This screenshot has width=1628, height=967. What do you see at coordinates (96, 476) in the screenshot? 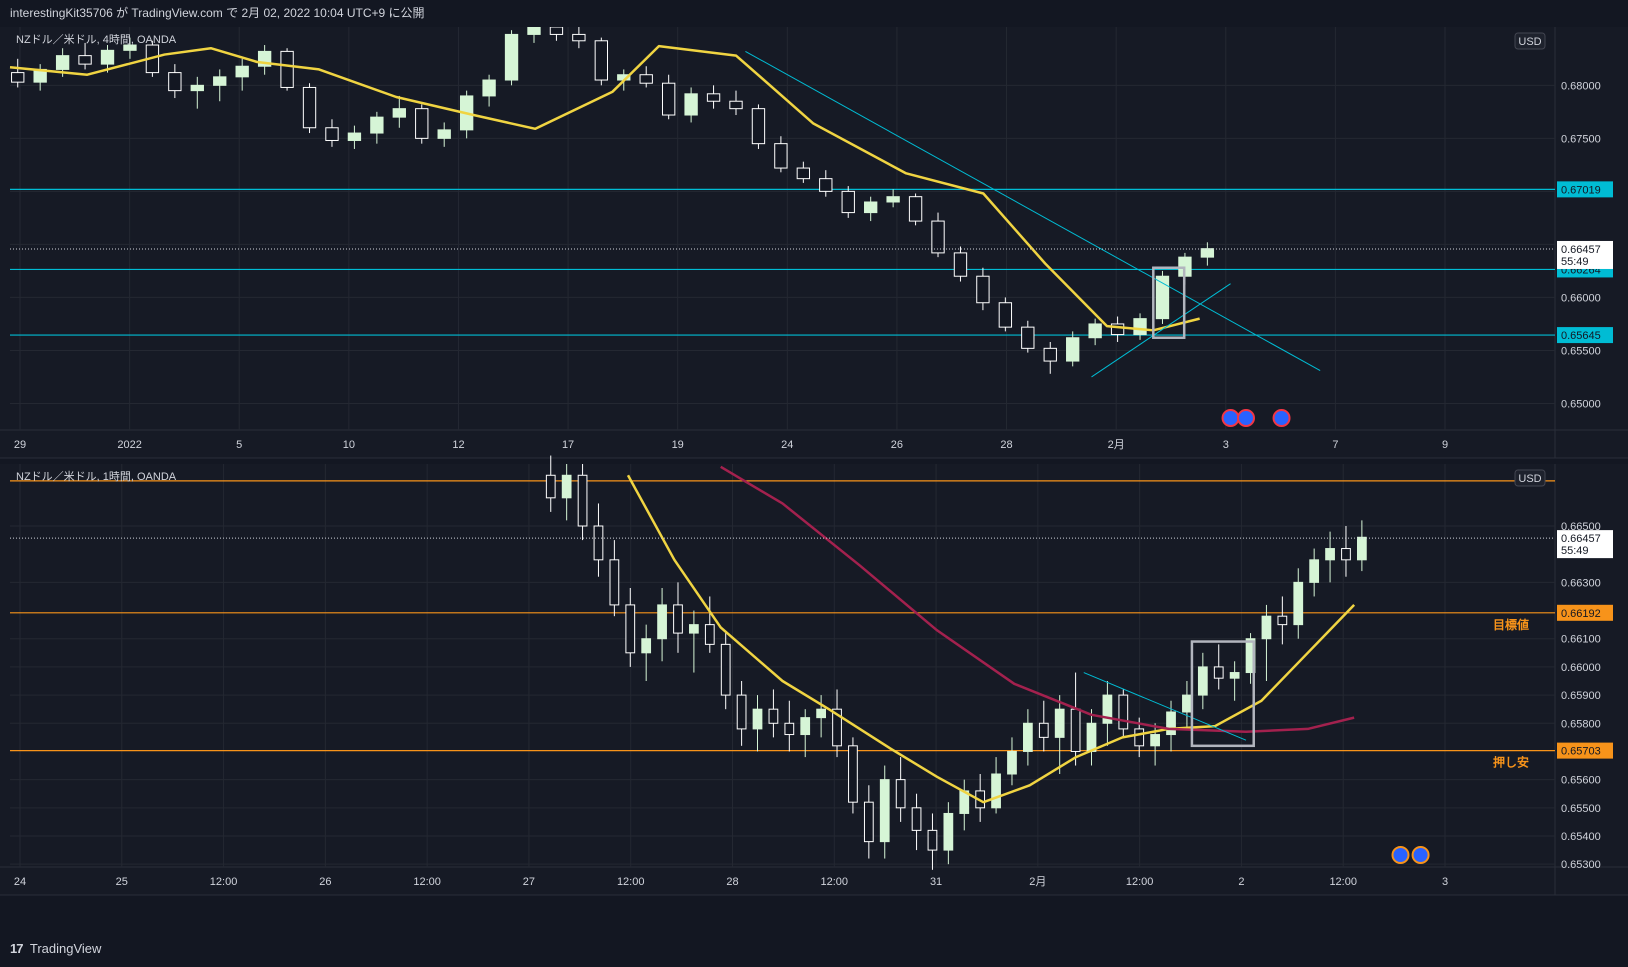
I see `chart-title: NZドル／米ドル, 1時間, OANDA` at bounding box center [96, 476].